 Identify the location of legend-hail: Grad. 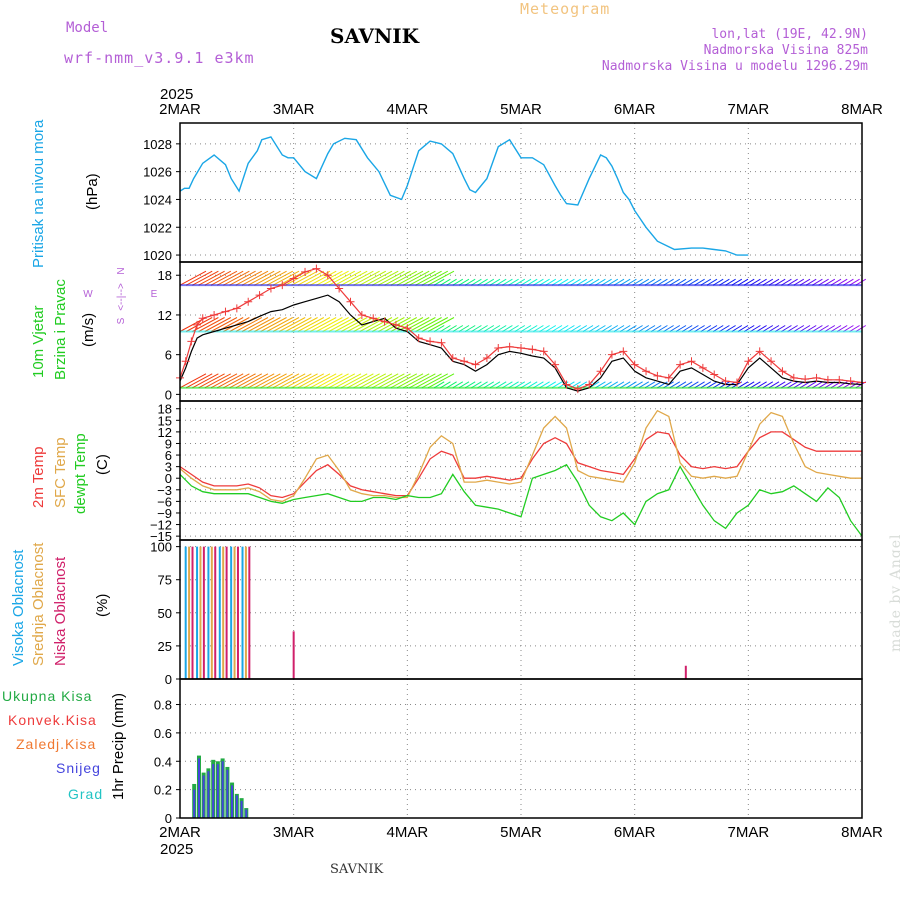
(86, 794).